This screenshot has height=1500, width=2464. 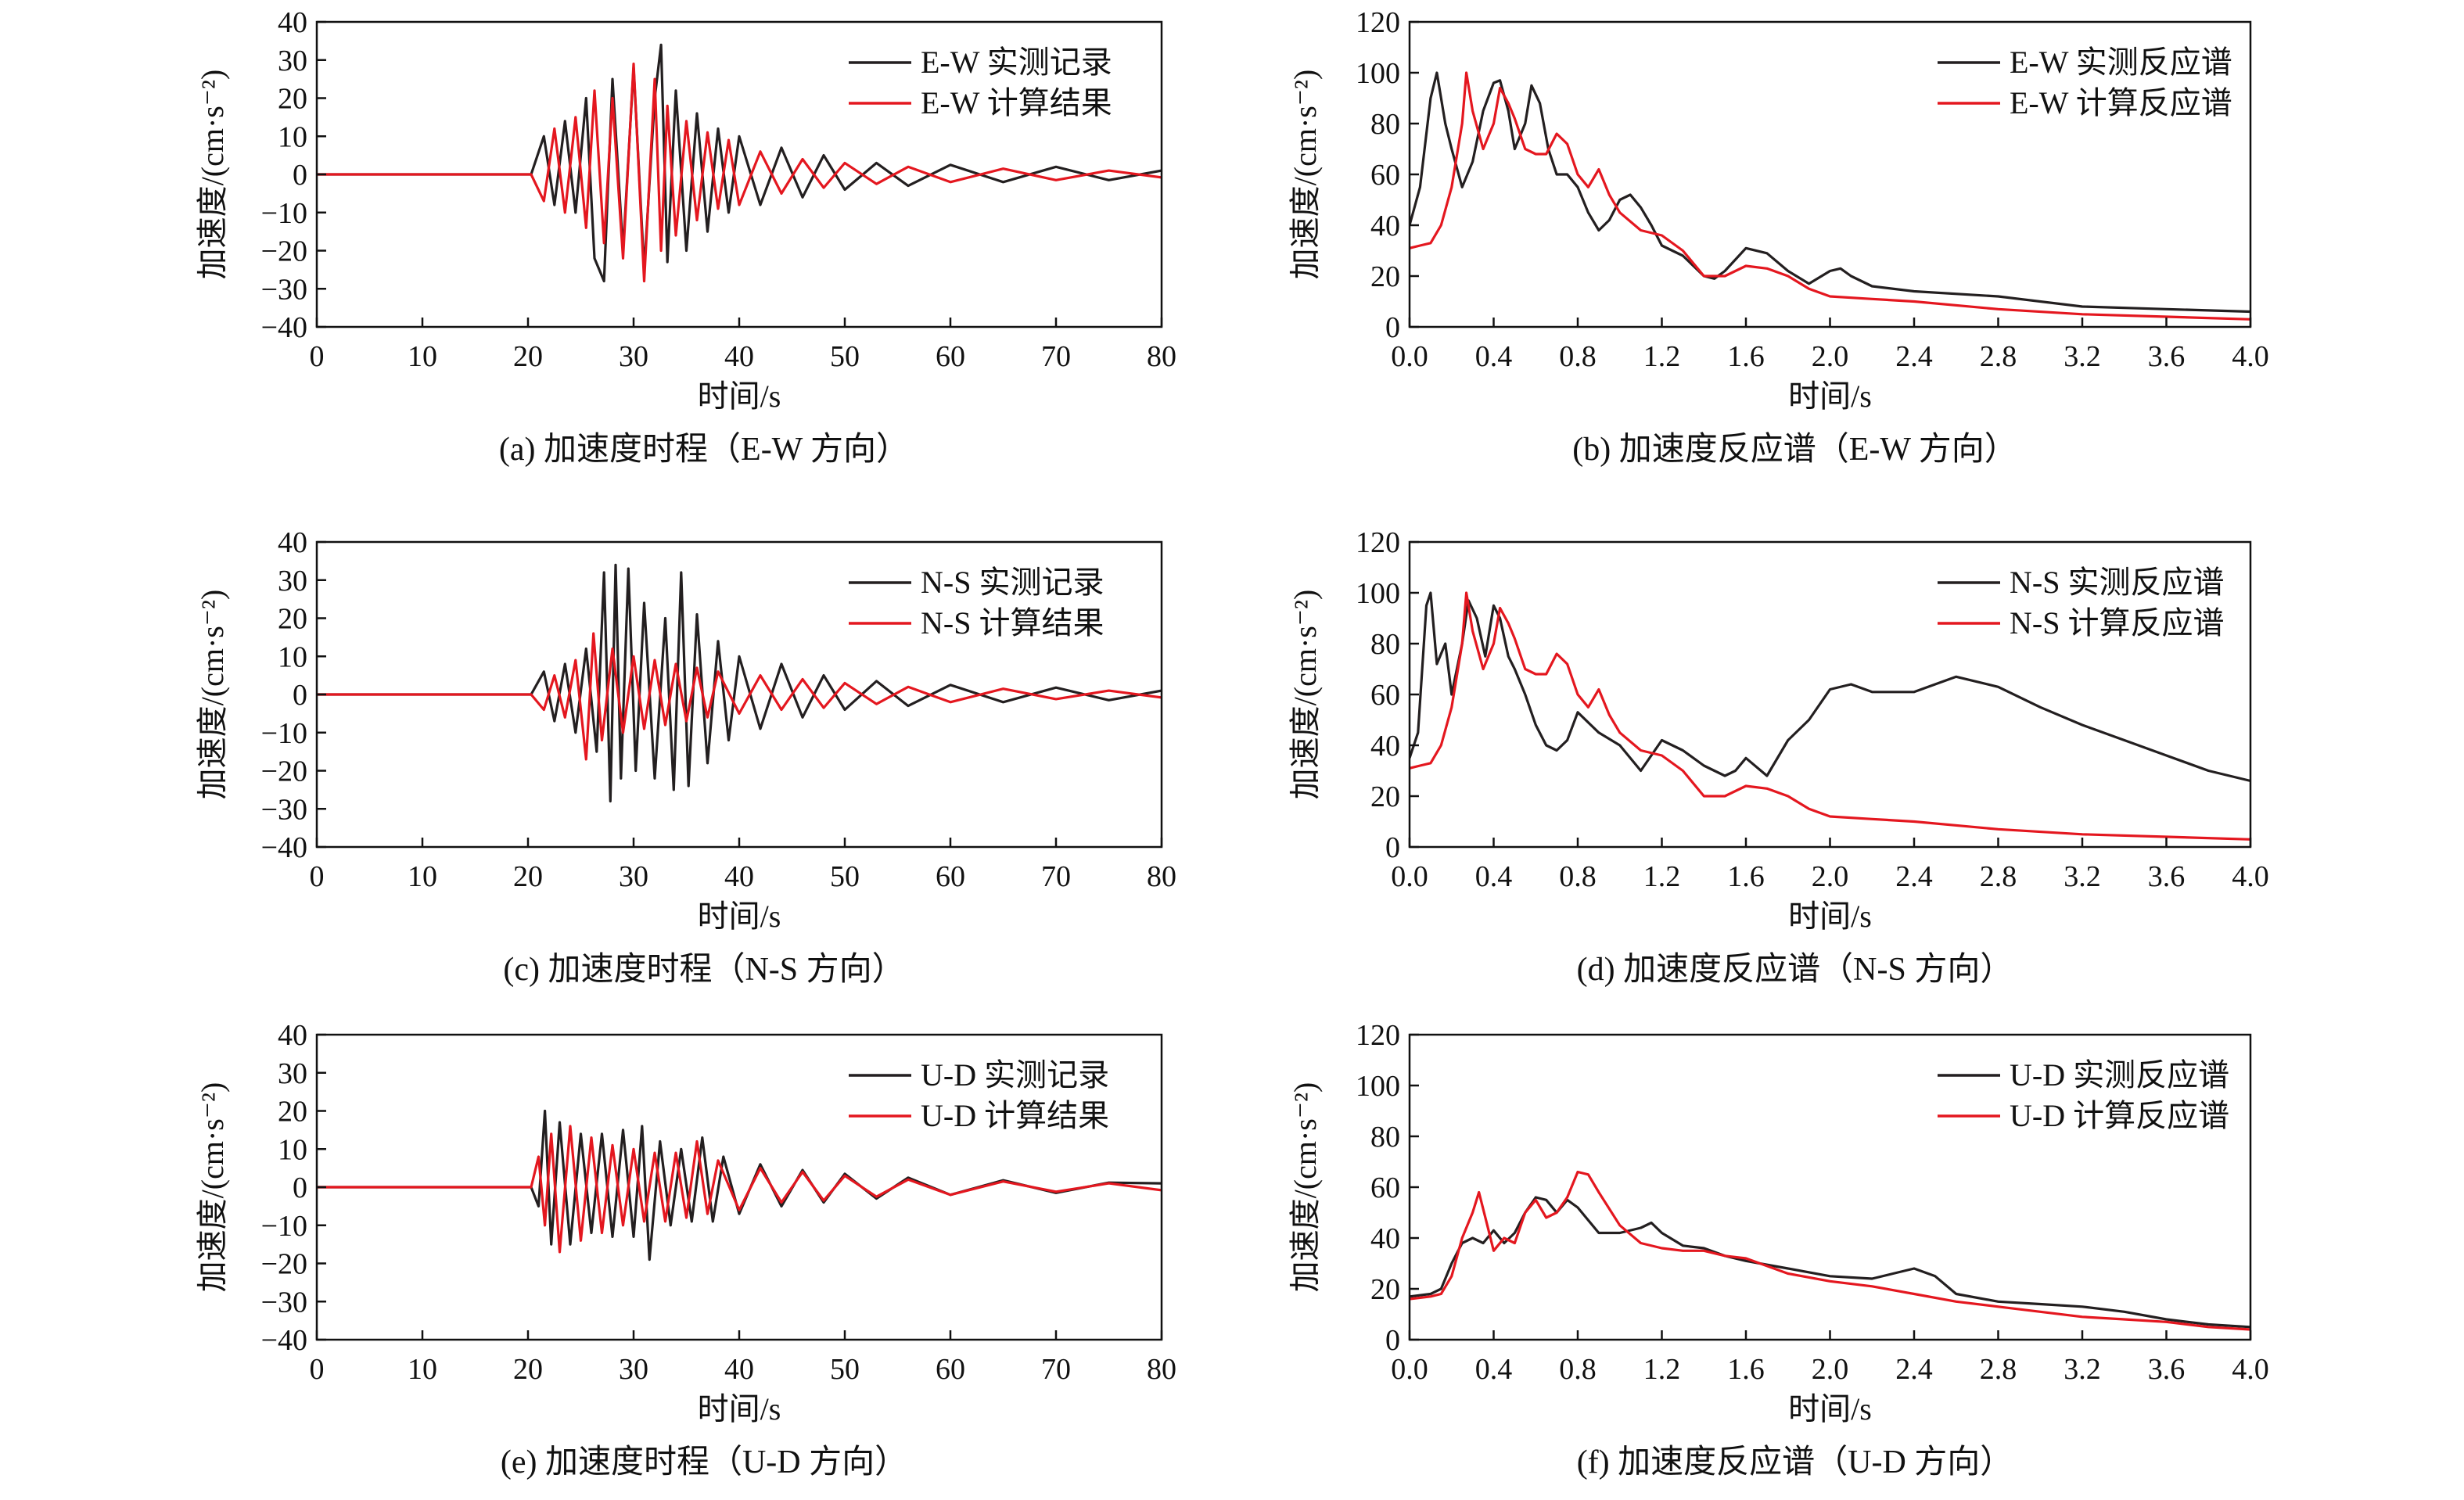 I want to click on x-tick-label: 20, so click(x=528, y=1369).